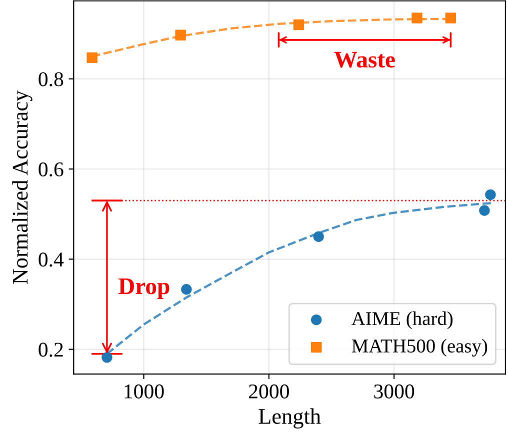 This screenshot has height=435, width=508. Describe the element at coordinates (289, 418) in the screenshot. I see `x-axis-title: Length` at that location.